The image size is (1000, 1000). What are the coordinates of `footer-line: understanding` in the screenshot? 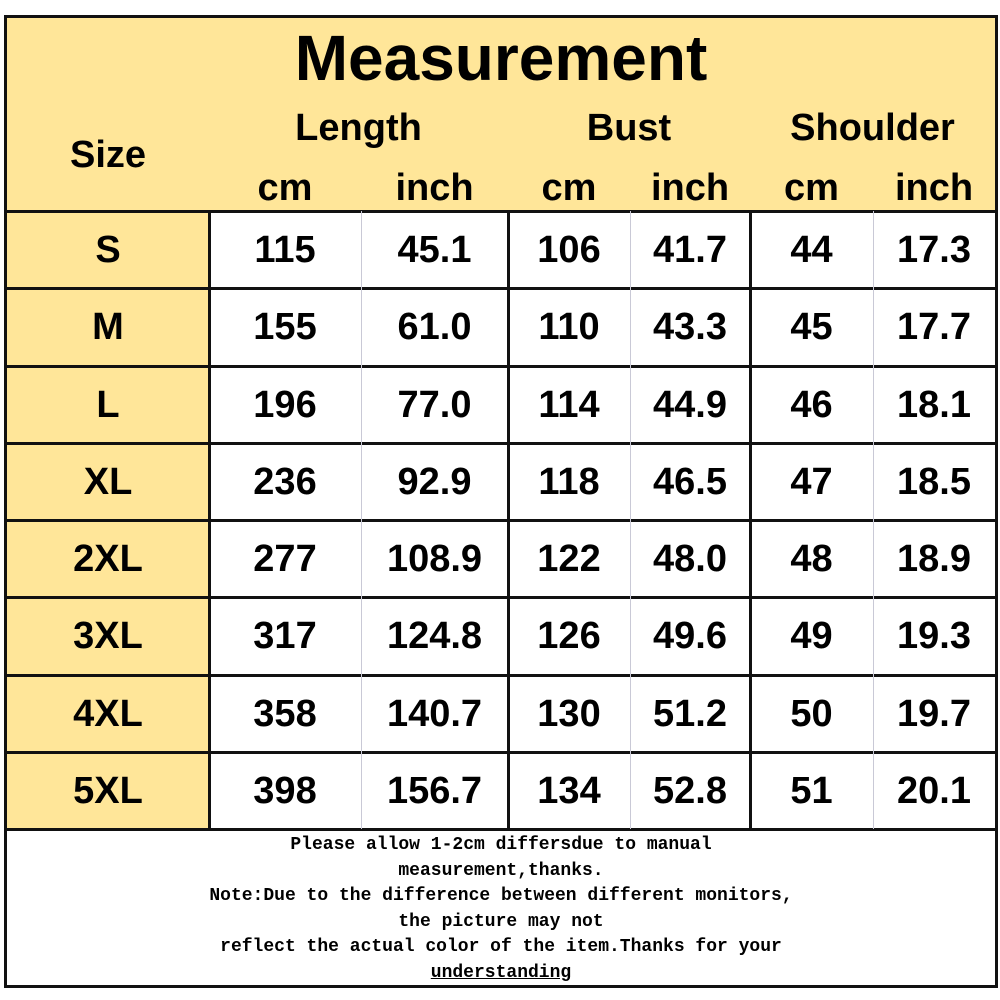 It's located at (501, 972).